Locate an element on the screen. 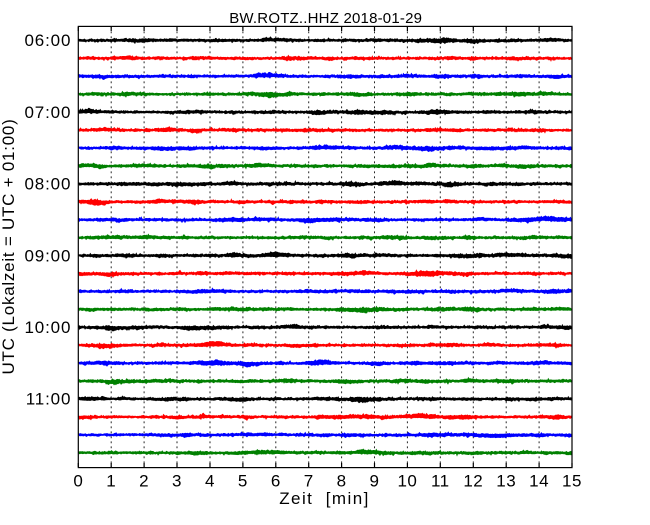 This screenshot has width=650, height=525. svg-text: 07:00 is located at coordinates (48, 112).